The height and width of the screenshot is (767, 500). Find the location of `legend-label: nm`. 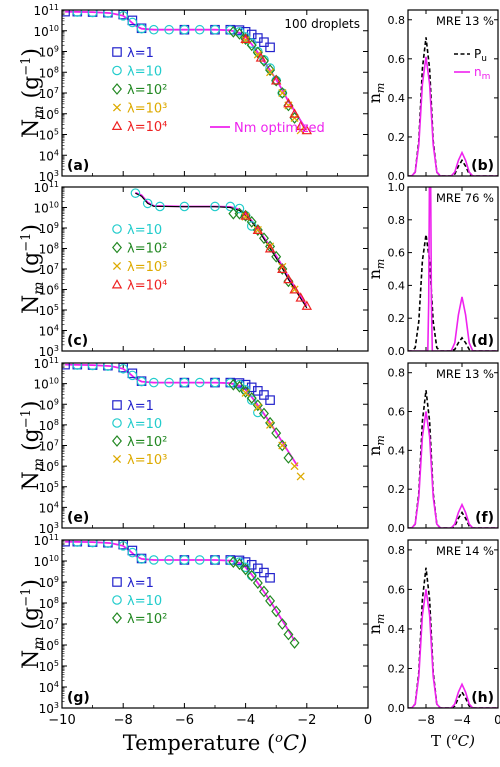

legend-label: nm is located at coordinates (482, 73).